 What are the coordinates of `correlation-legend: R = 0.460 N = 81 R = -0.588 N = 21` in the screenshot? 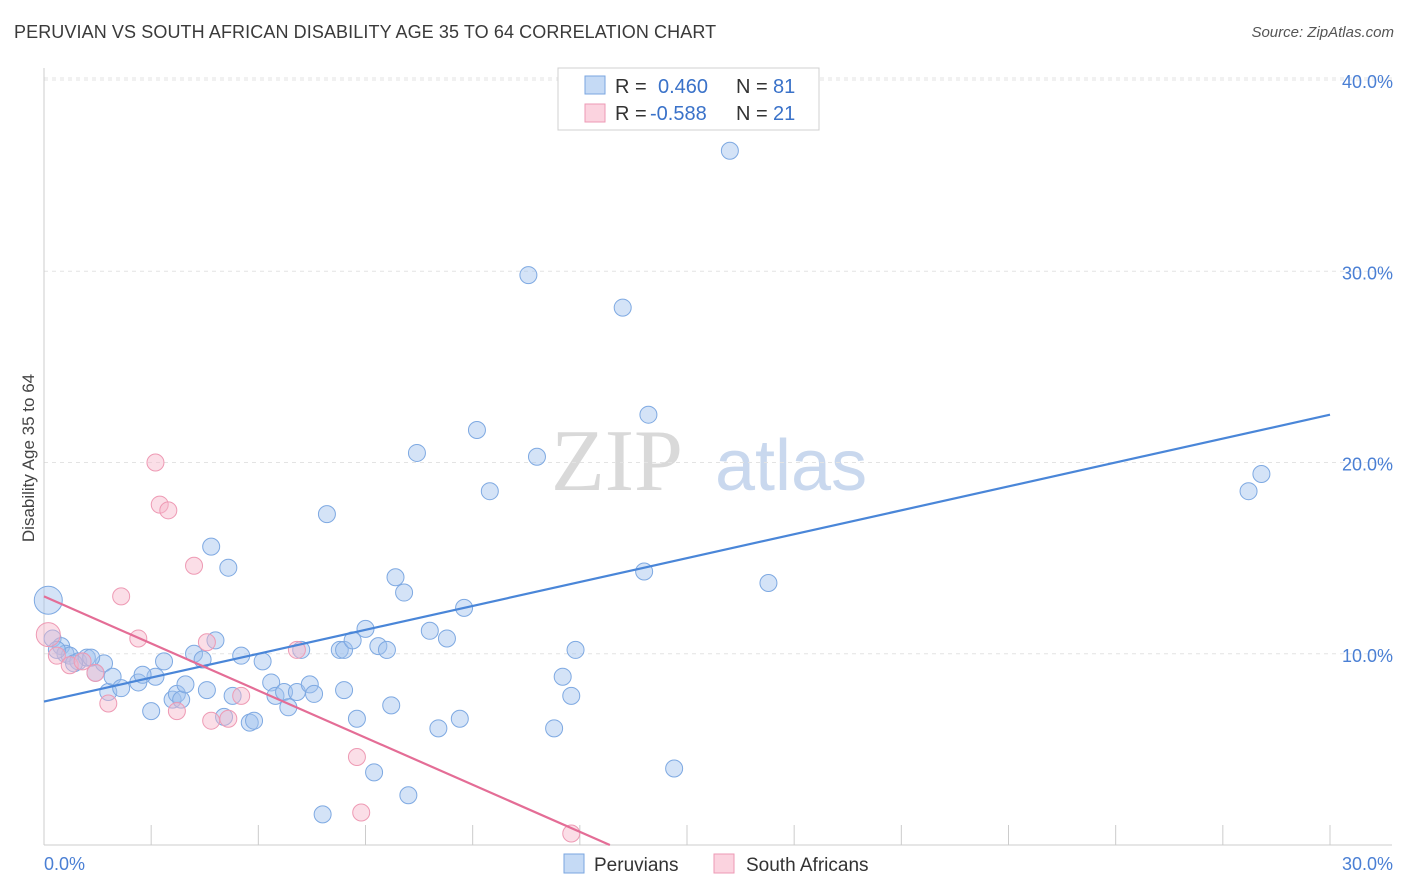 It's located at (688, 99).